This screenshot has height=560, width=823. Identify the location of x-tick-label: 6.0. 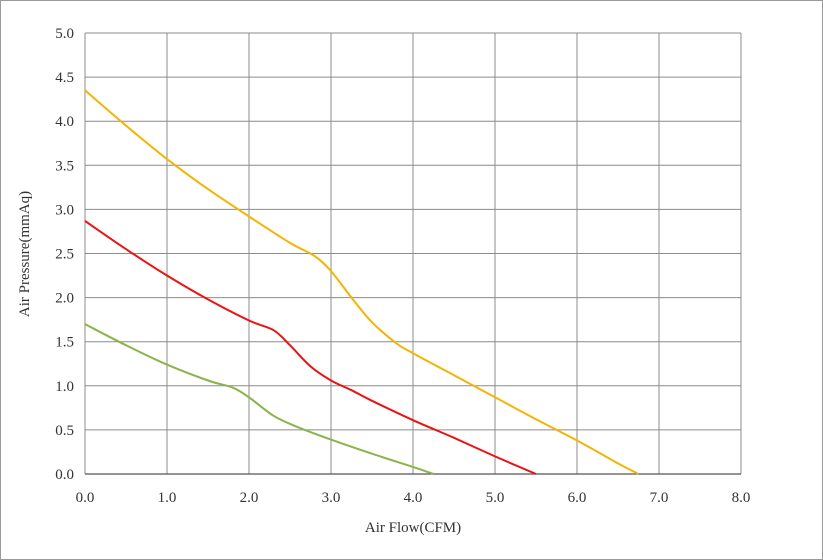
(577, 498).